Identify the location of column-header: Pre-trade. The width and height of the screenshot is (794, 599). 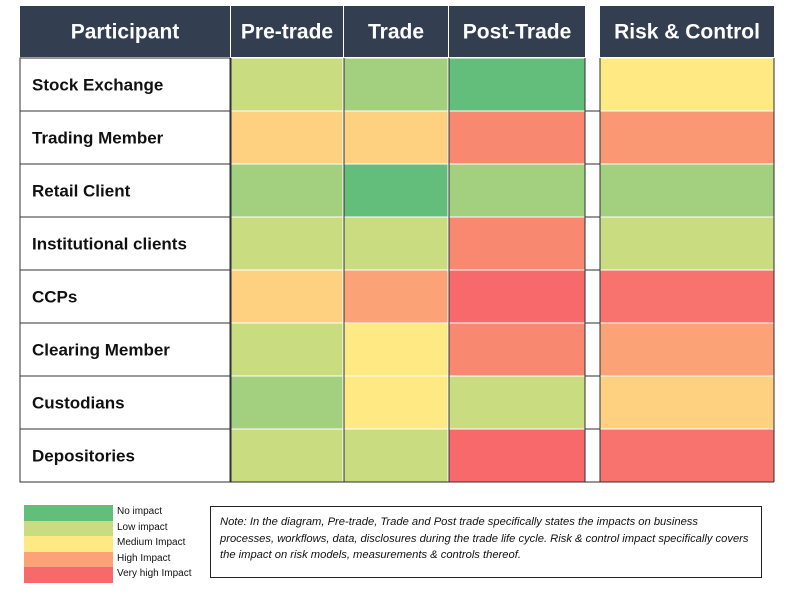
(287, 32).